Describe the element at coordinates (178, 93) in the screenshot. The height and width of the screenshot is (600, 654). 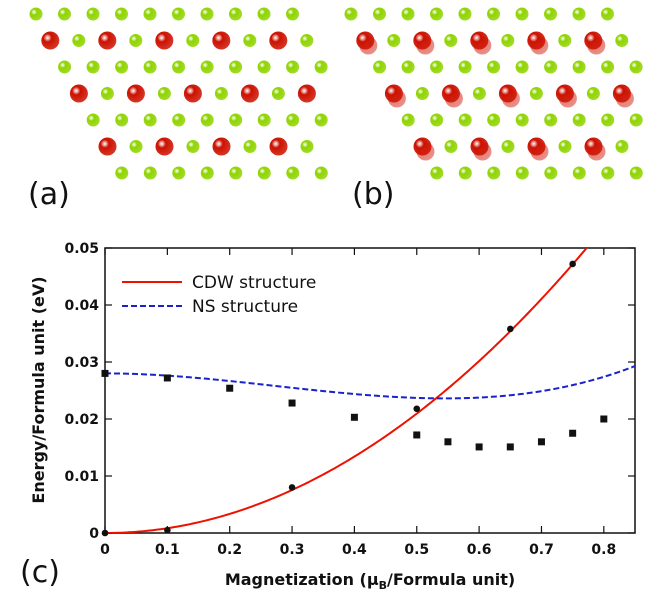
I see `panel-a-lattice` at that location.